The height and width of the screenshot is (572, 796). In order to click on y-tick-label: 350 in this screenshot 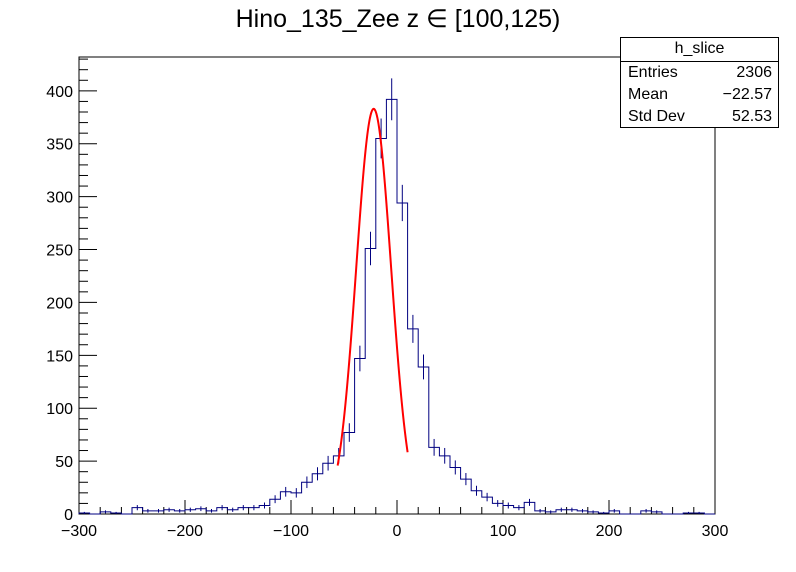, I will do `click(59, 145)`.